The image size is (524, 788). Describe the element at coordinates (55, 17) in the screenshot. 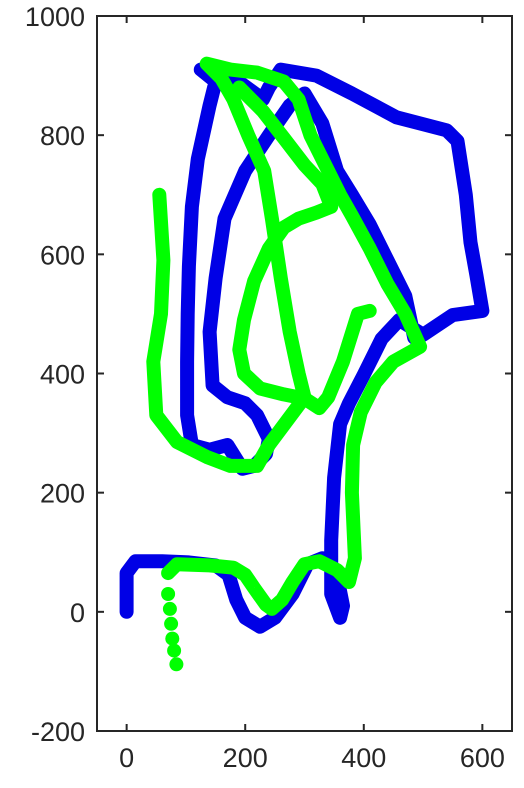

I see `y-tick-label: 1000` at that location.